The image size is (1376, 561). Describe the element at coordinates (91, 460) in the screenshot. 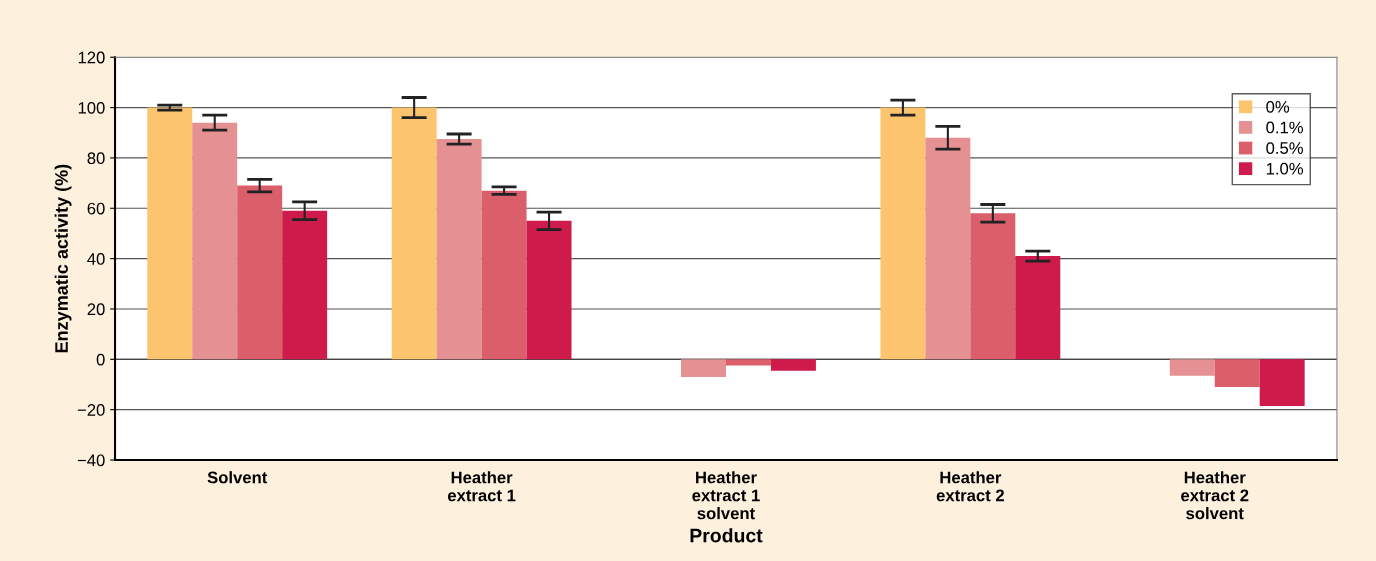

I see `y-tick-label: −40` at that location.